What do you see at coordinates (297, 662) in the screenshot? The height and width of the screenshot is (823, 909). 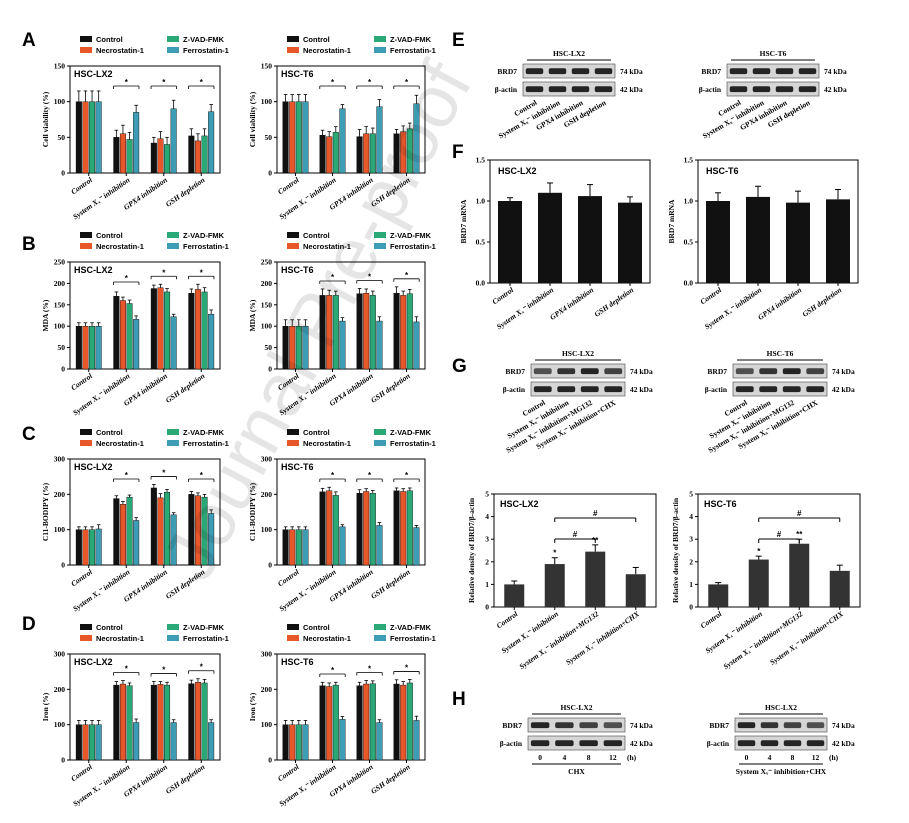 I see `chart-title: HSC-T6` at bounding box center [297, 662].